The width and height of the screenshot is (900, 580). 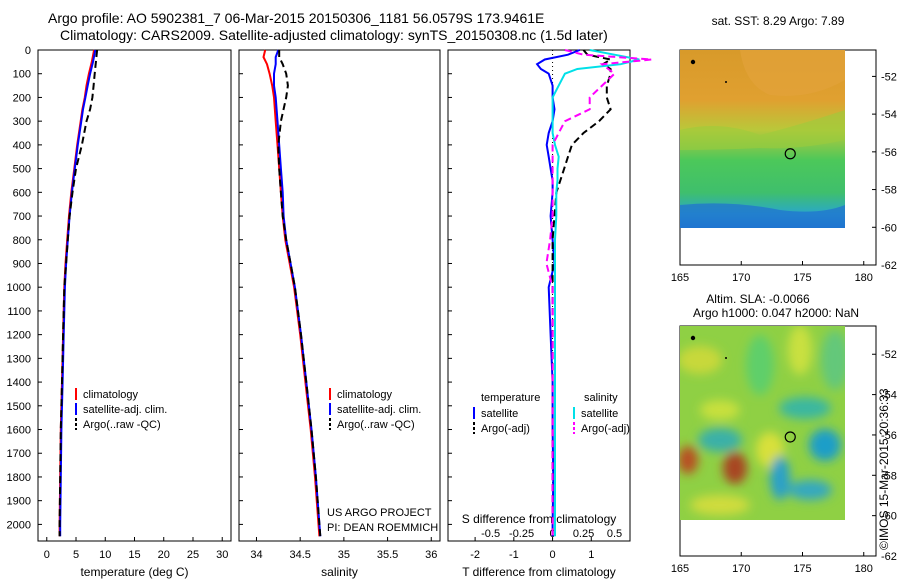 What do you see at coordinates (28, 51) in the screenshot?
I see `depth-tick-label: 0` at bounding box center [28, 51].